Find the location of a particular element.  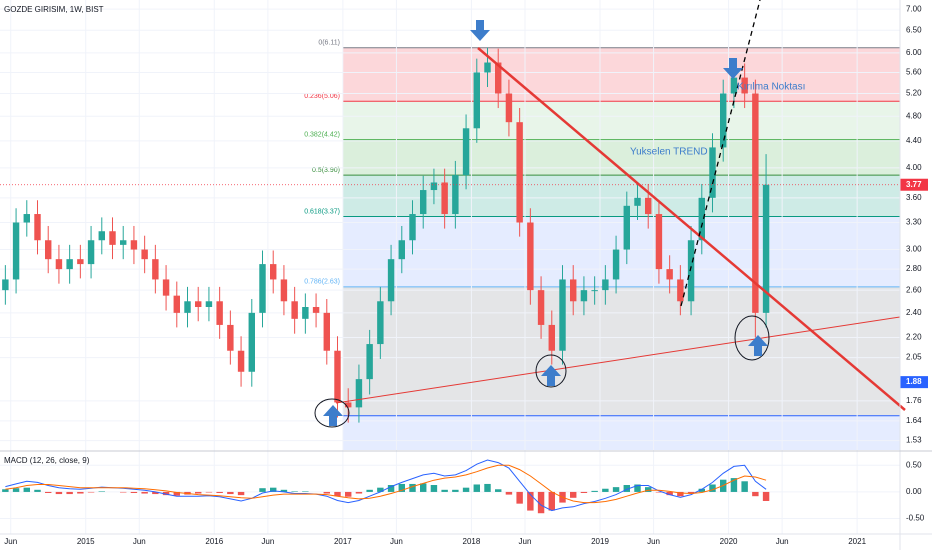

circle is located at coordinates (332, 413).